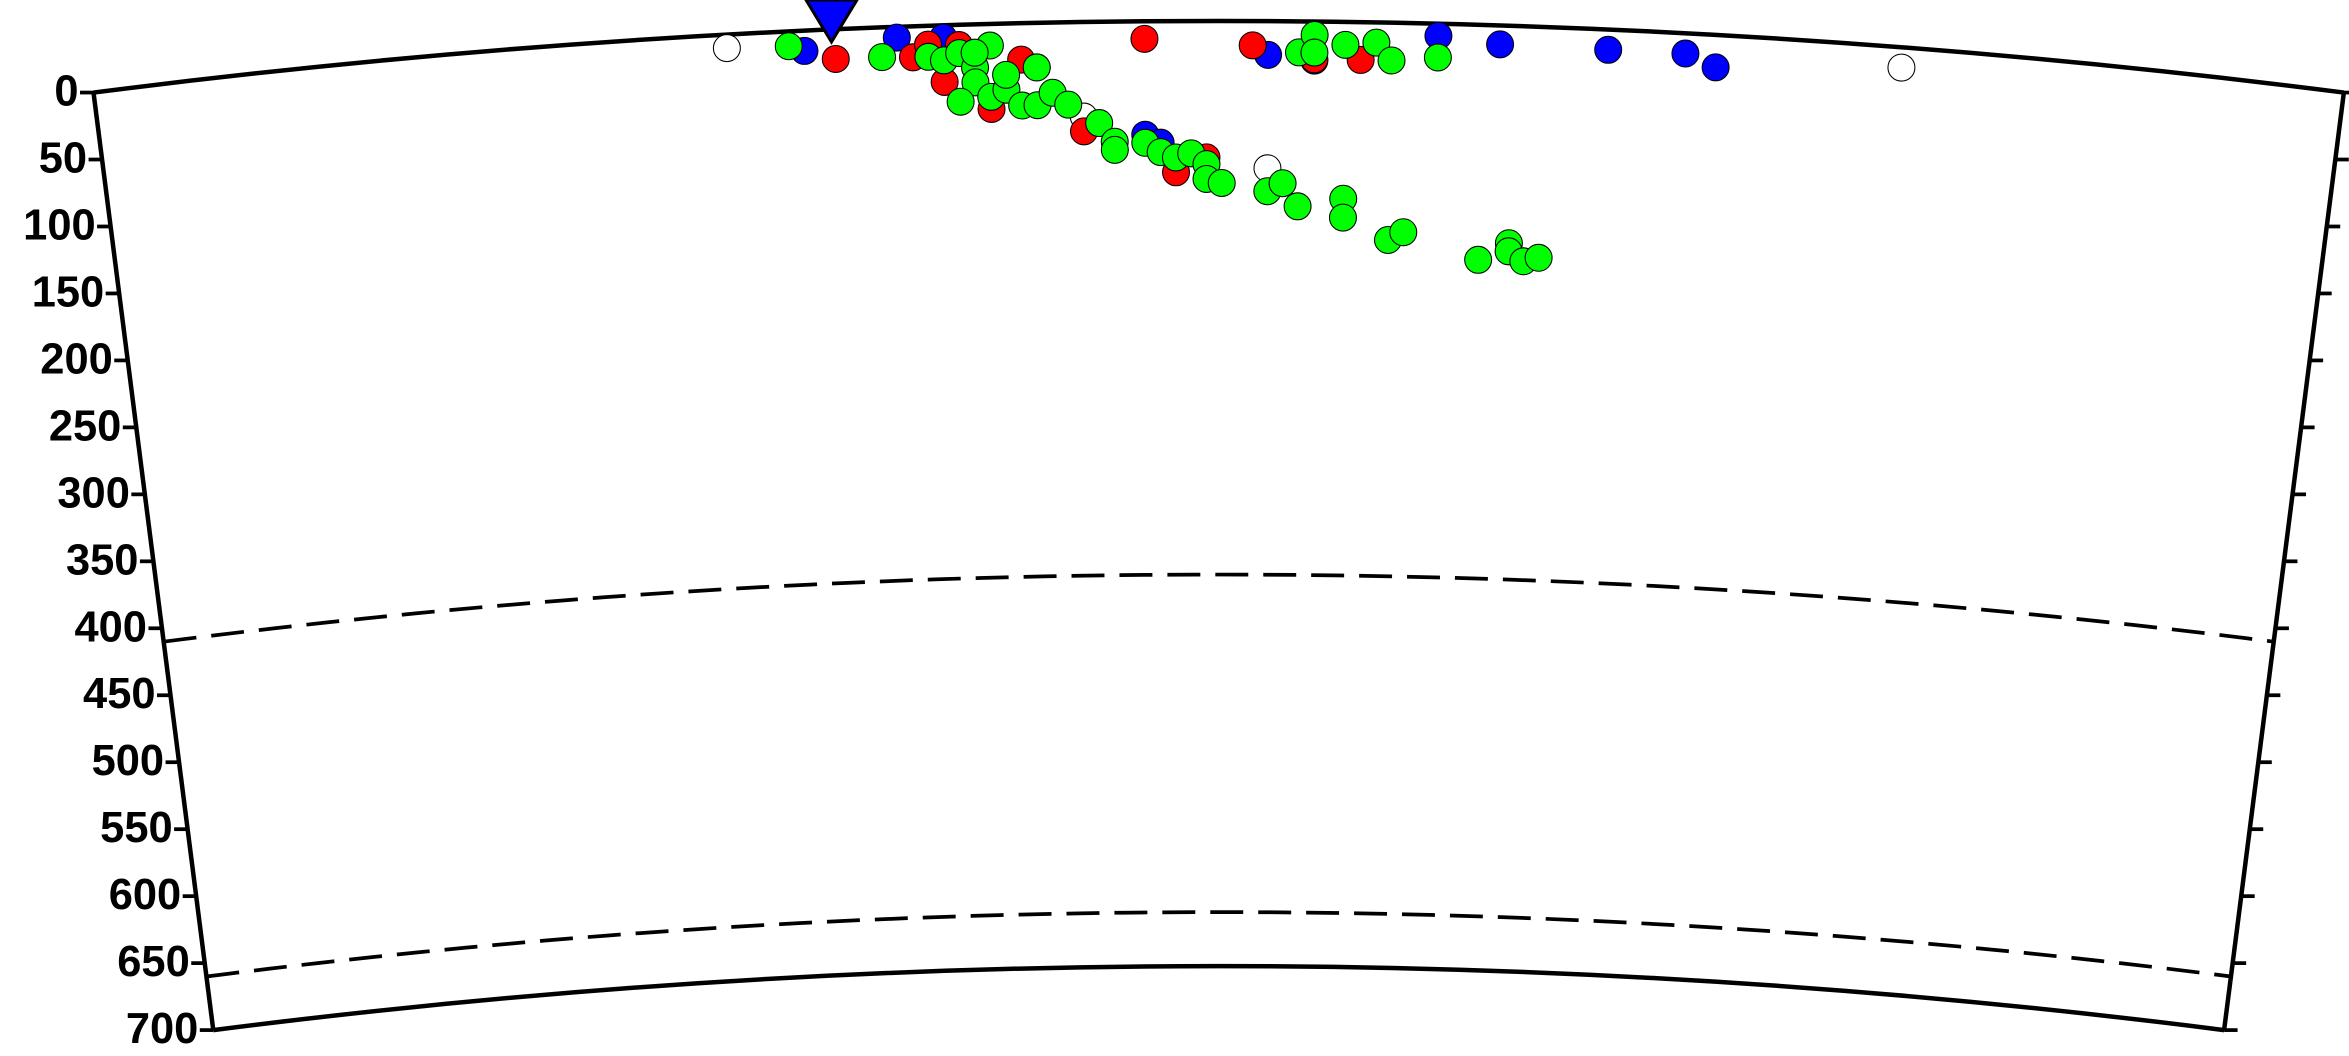  I want to click on y-tick-label: 100, so click(59, 225).